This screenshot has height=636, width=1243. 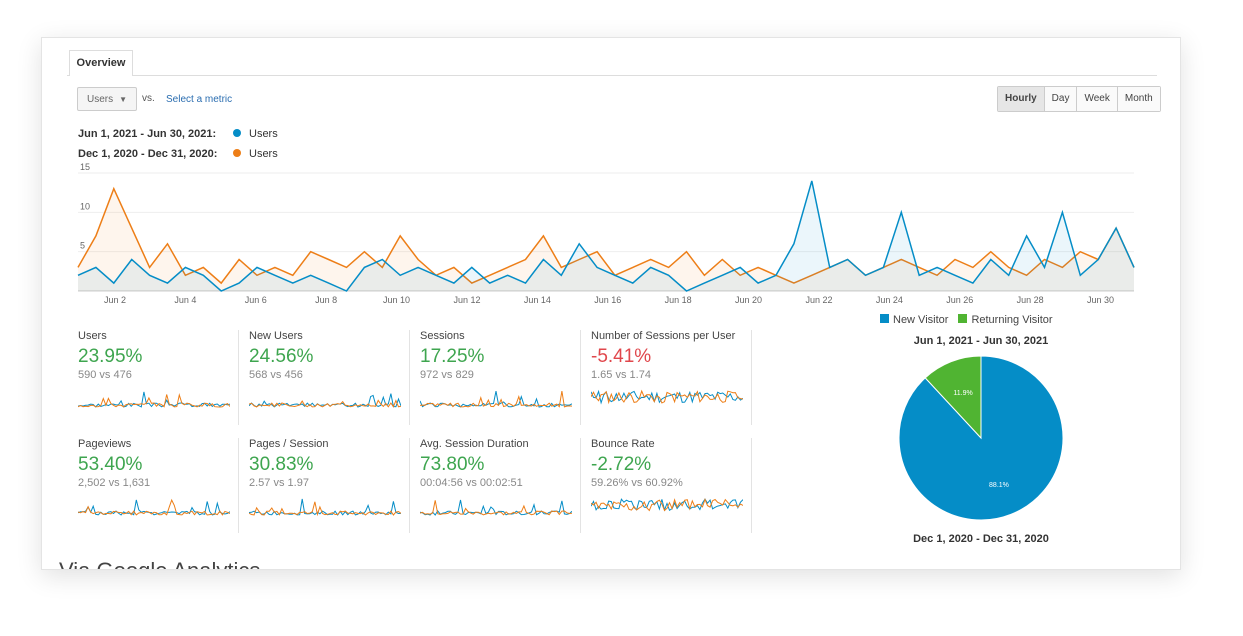 What do you see at coordinates (1096, 99) in the screenshot?
I see `week-button: Week` at bounding box center [1096, 99].